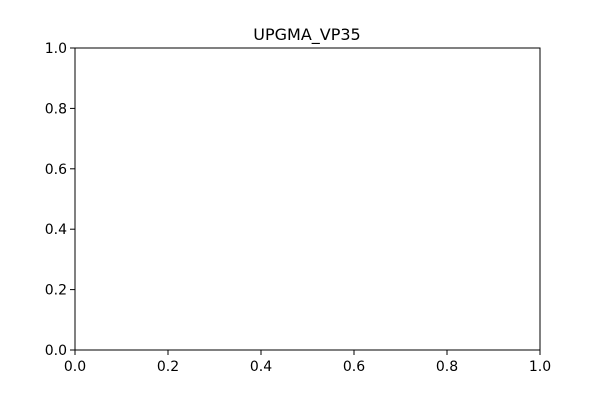 The width and height of the screenshot is (600, 400). Describe the element at coordinates (447, 367) in the screenshot. I see `x-tick-label: 0.8` at that location.